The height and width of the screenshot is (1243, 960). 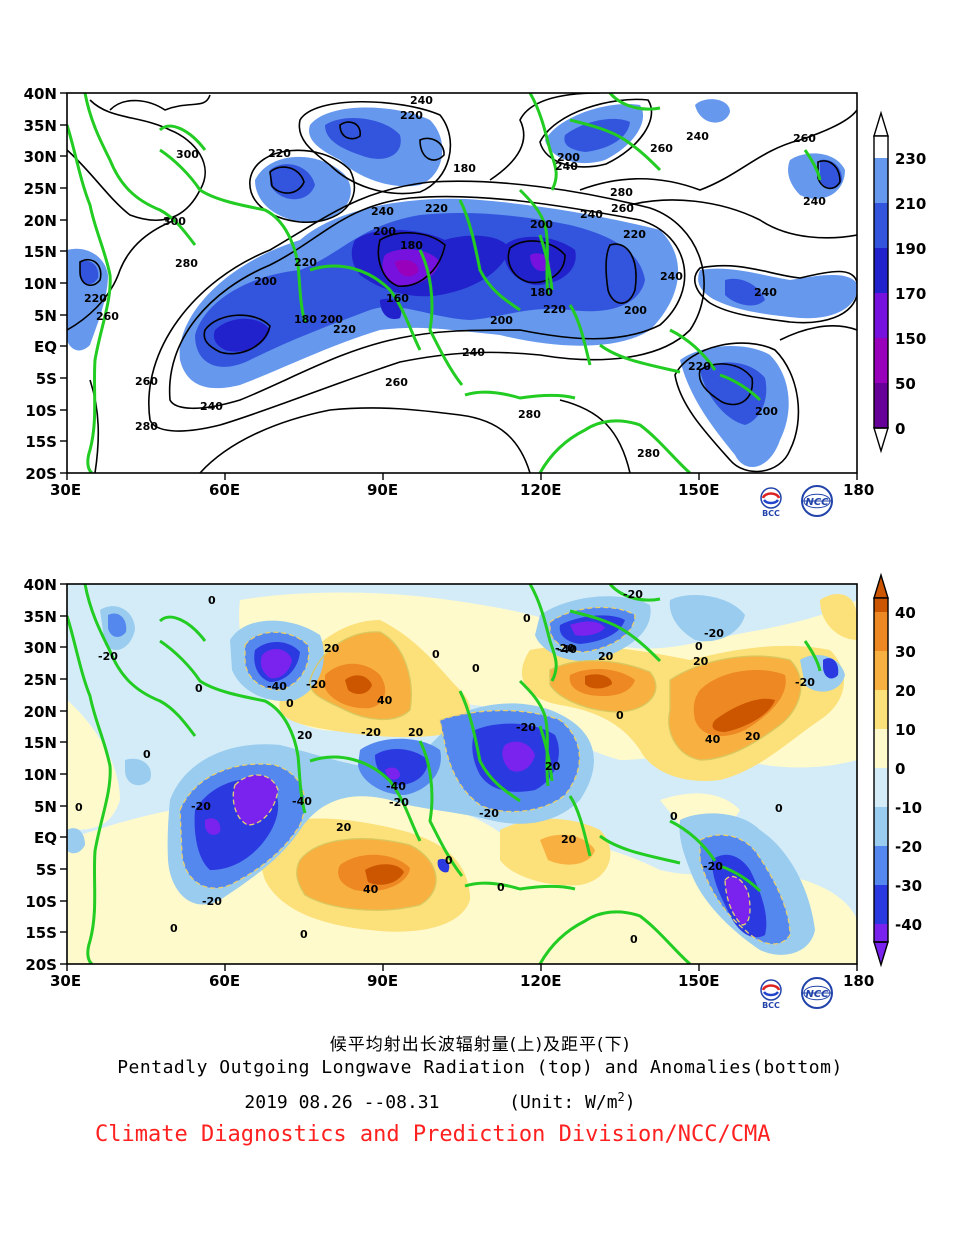 I want to click on y-tick-label: 15N, so click(x=40, y=252).